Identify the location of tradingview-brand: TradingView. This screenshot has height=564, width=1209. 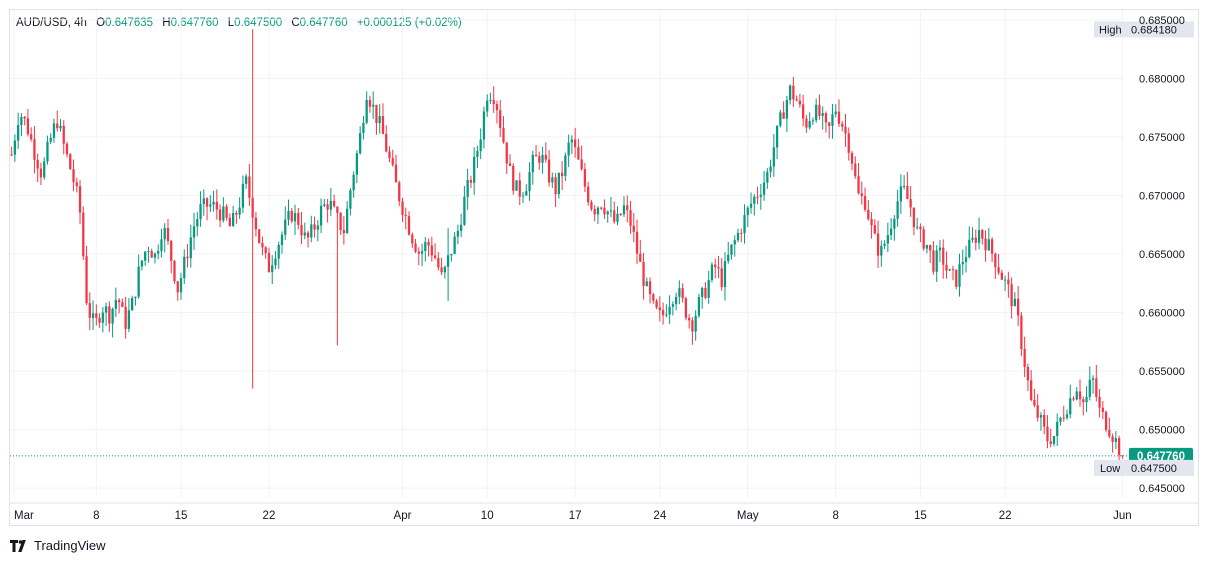
(58, 545).